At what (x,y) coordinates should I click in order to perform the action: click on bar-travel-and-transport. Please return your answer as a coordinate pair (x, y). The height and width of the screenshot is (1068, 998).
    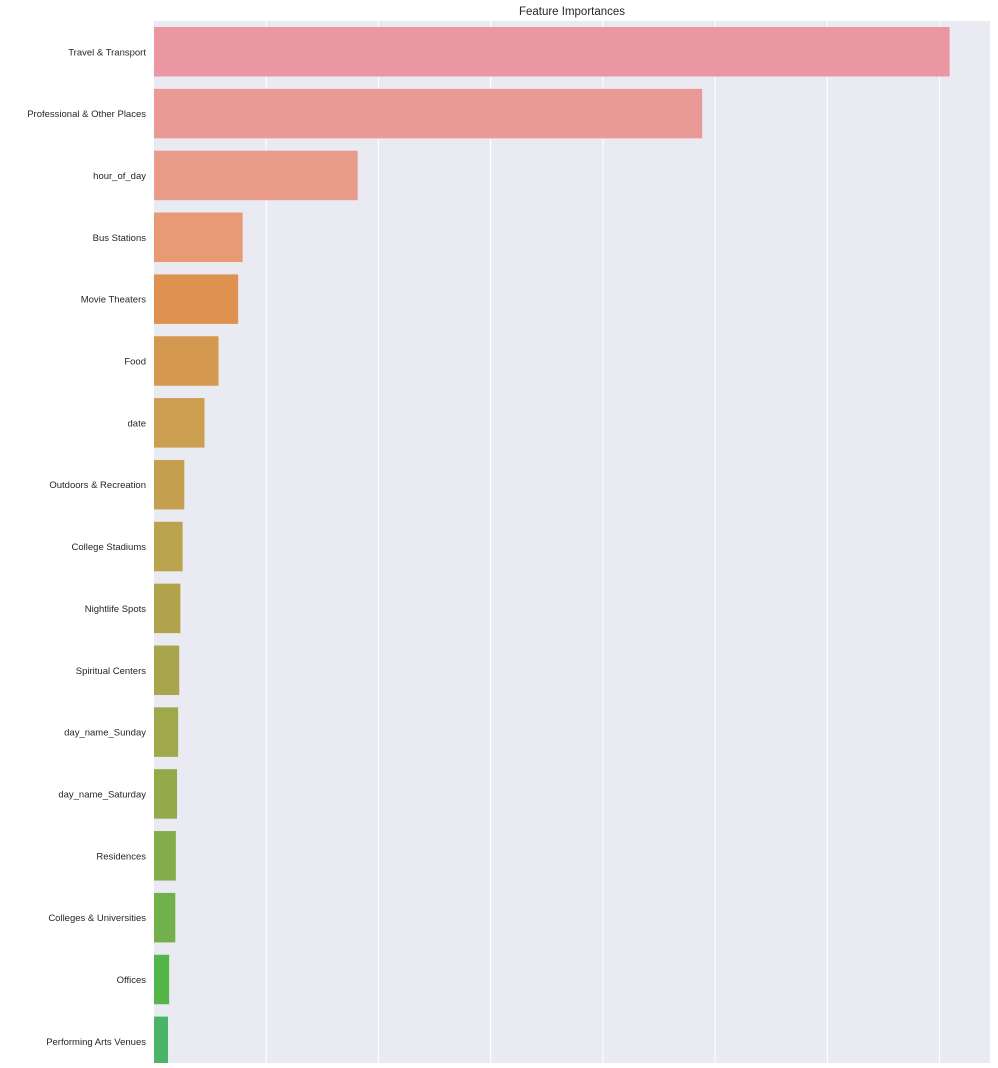
    Looking at the image, I should click on (552, 52).